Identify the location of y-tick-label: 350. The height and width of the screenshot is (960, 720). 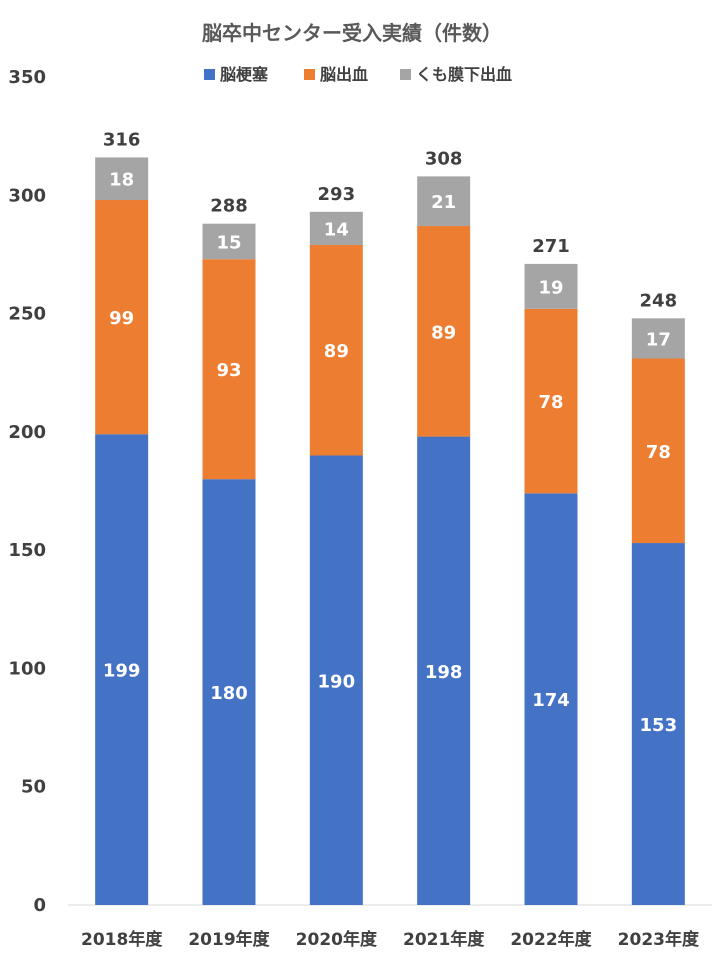
(27, 77).